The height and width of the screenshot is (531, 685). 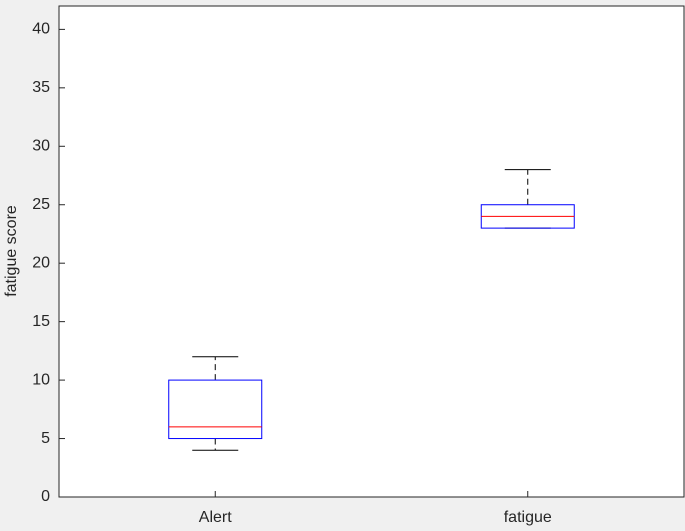 I want to click on y-tick-label: 15, so click(x=41, y=321).